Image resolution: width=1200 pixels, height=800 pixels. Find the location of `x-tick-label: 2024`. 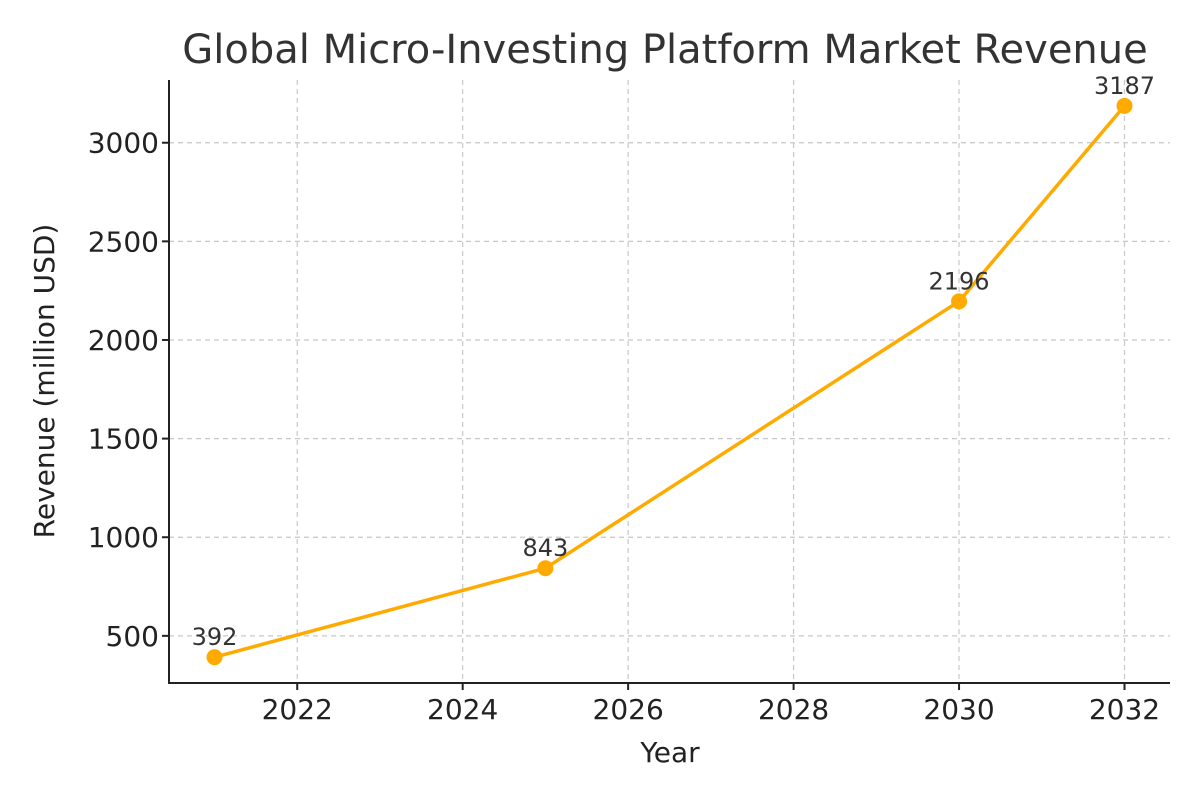

x-tick-label: 2024 is located at coordinates (462, 709).